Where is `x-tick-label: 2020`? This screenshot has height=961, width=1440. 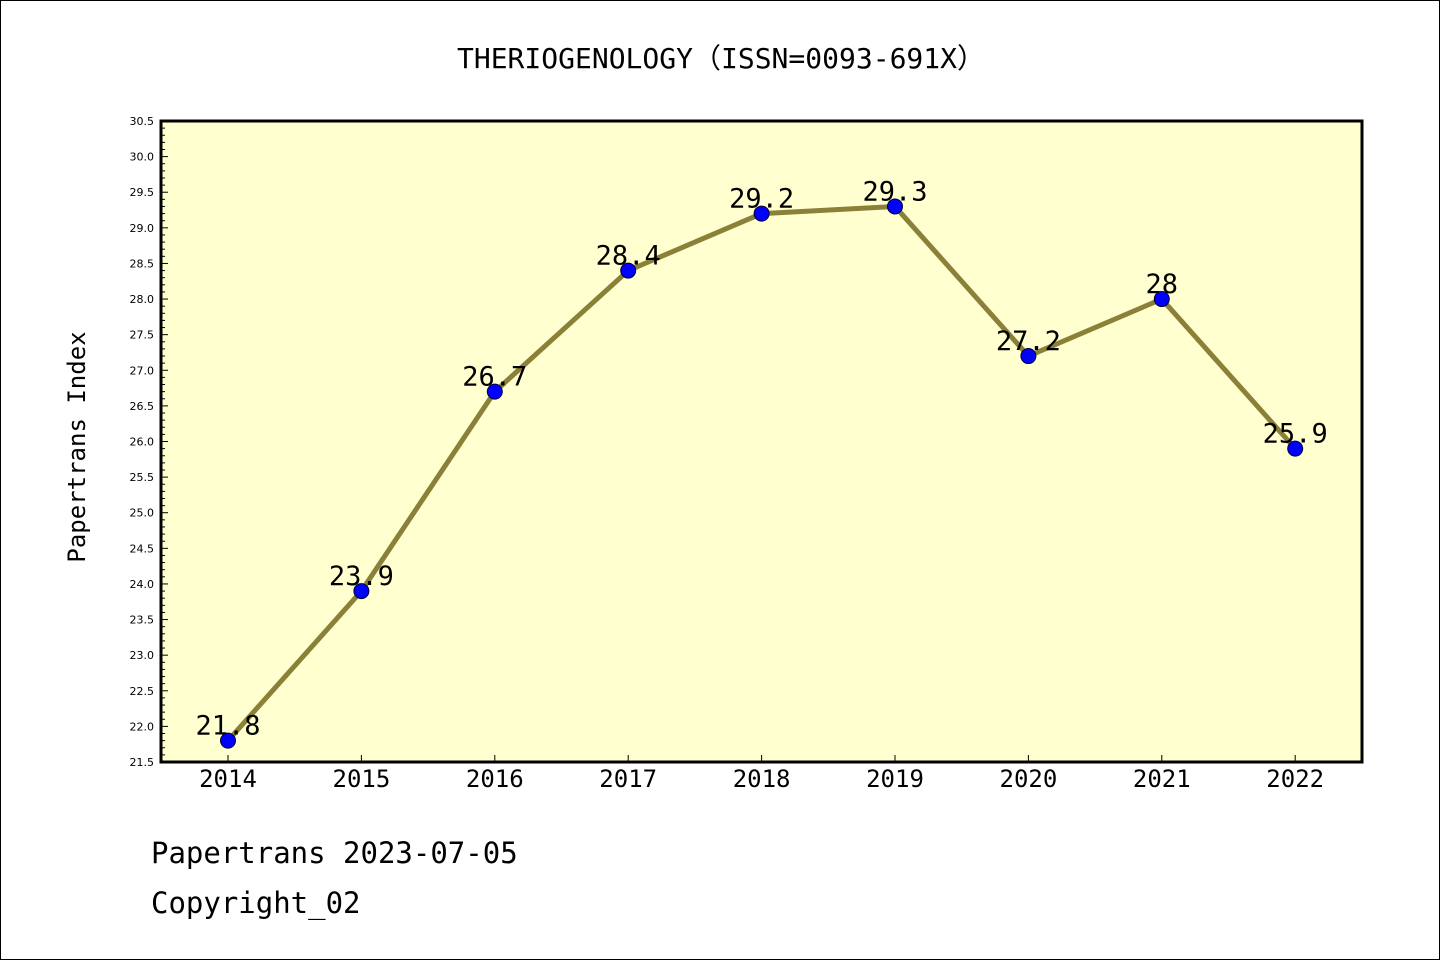
x-tick-label: 2020 is located at coordinates (1029, 779).